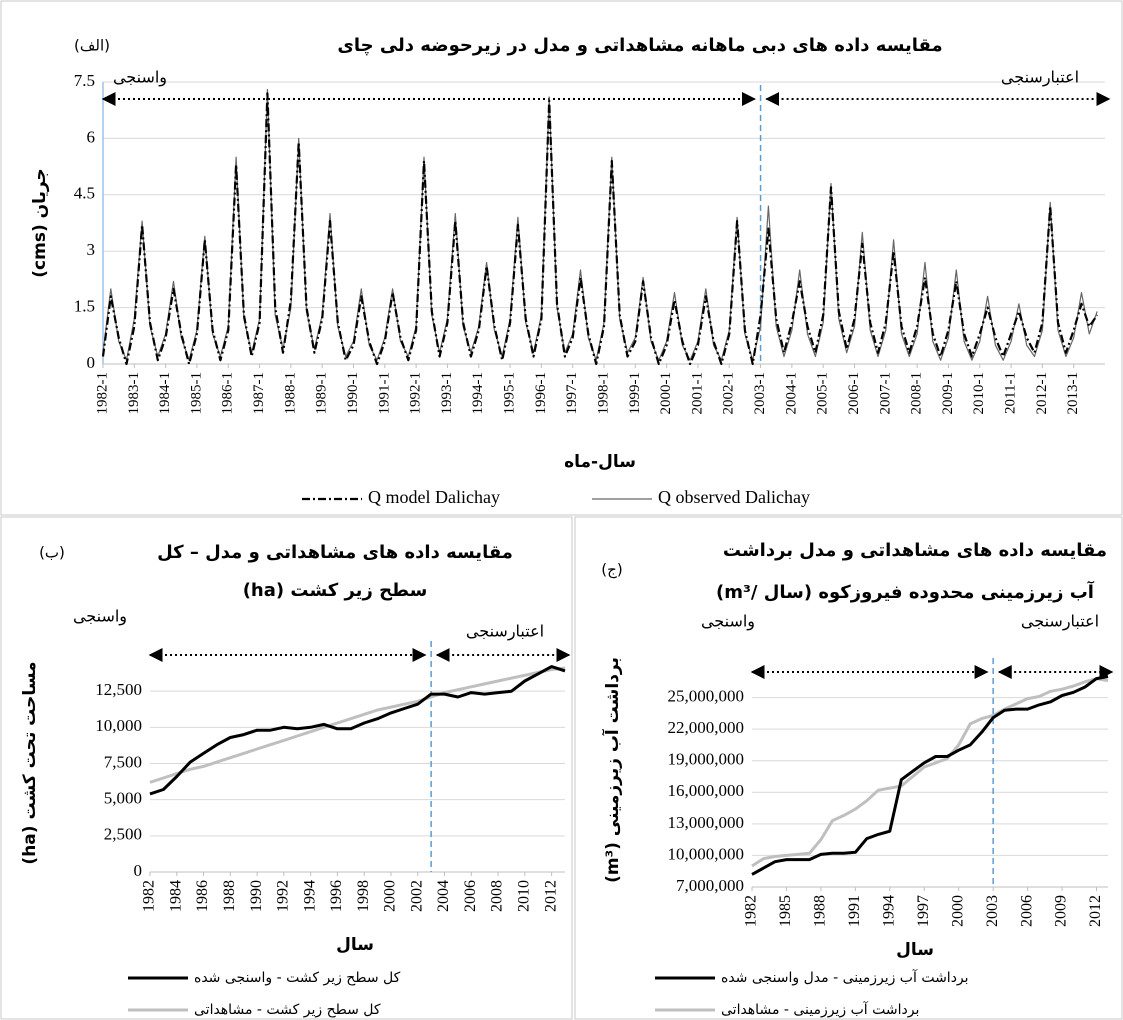  I want to click on y-tick-label: 7.5, so click(84, 80).